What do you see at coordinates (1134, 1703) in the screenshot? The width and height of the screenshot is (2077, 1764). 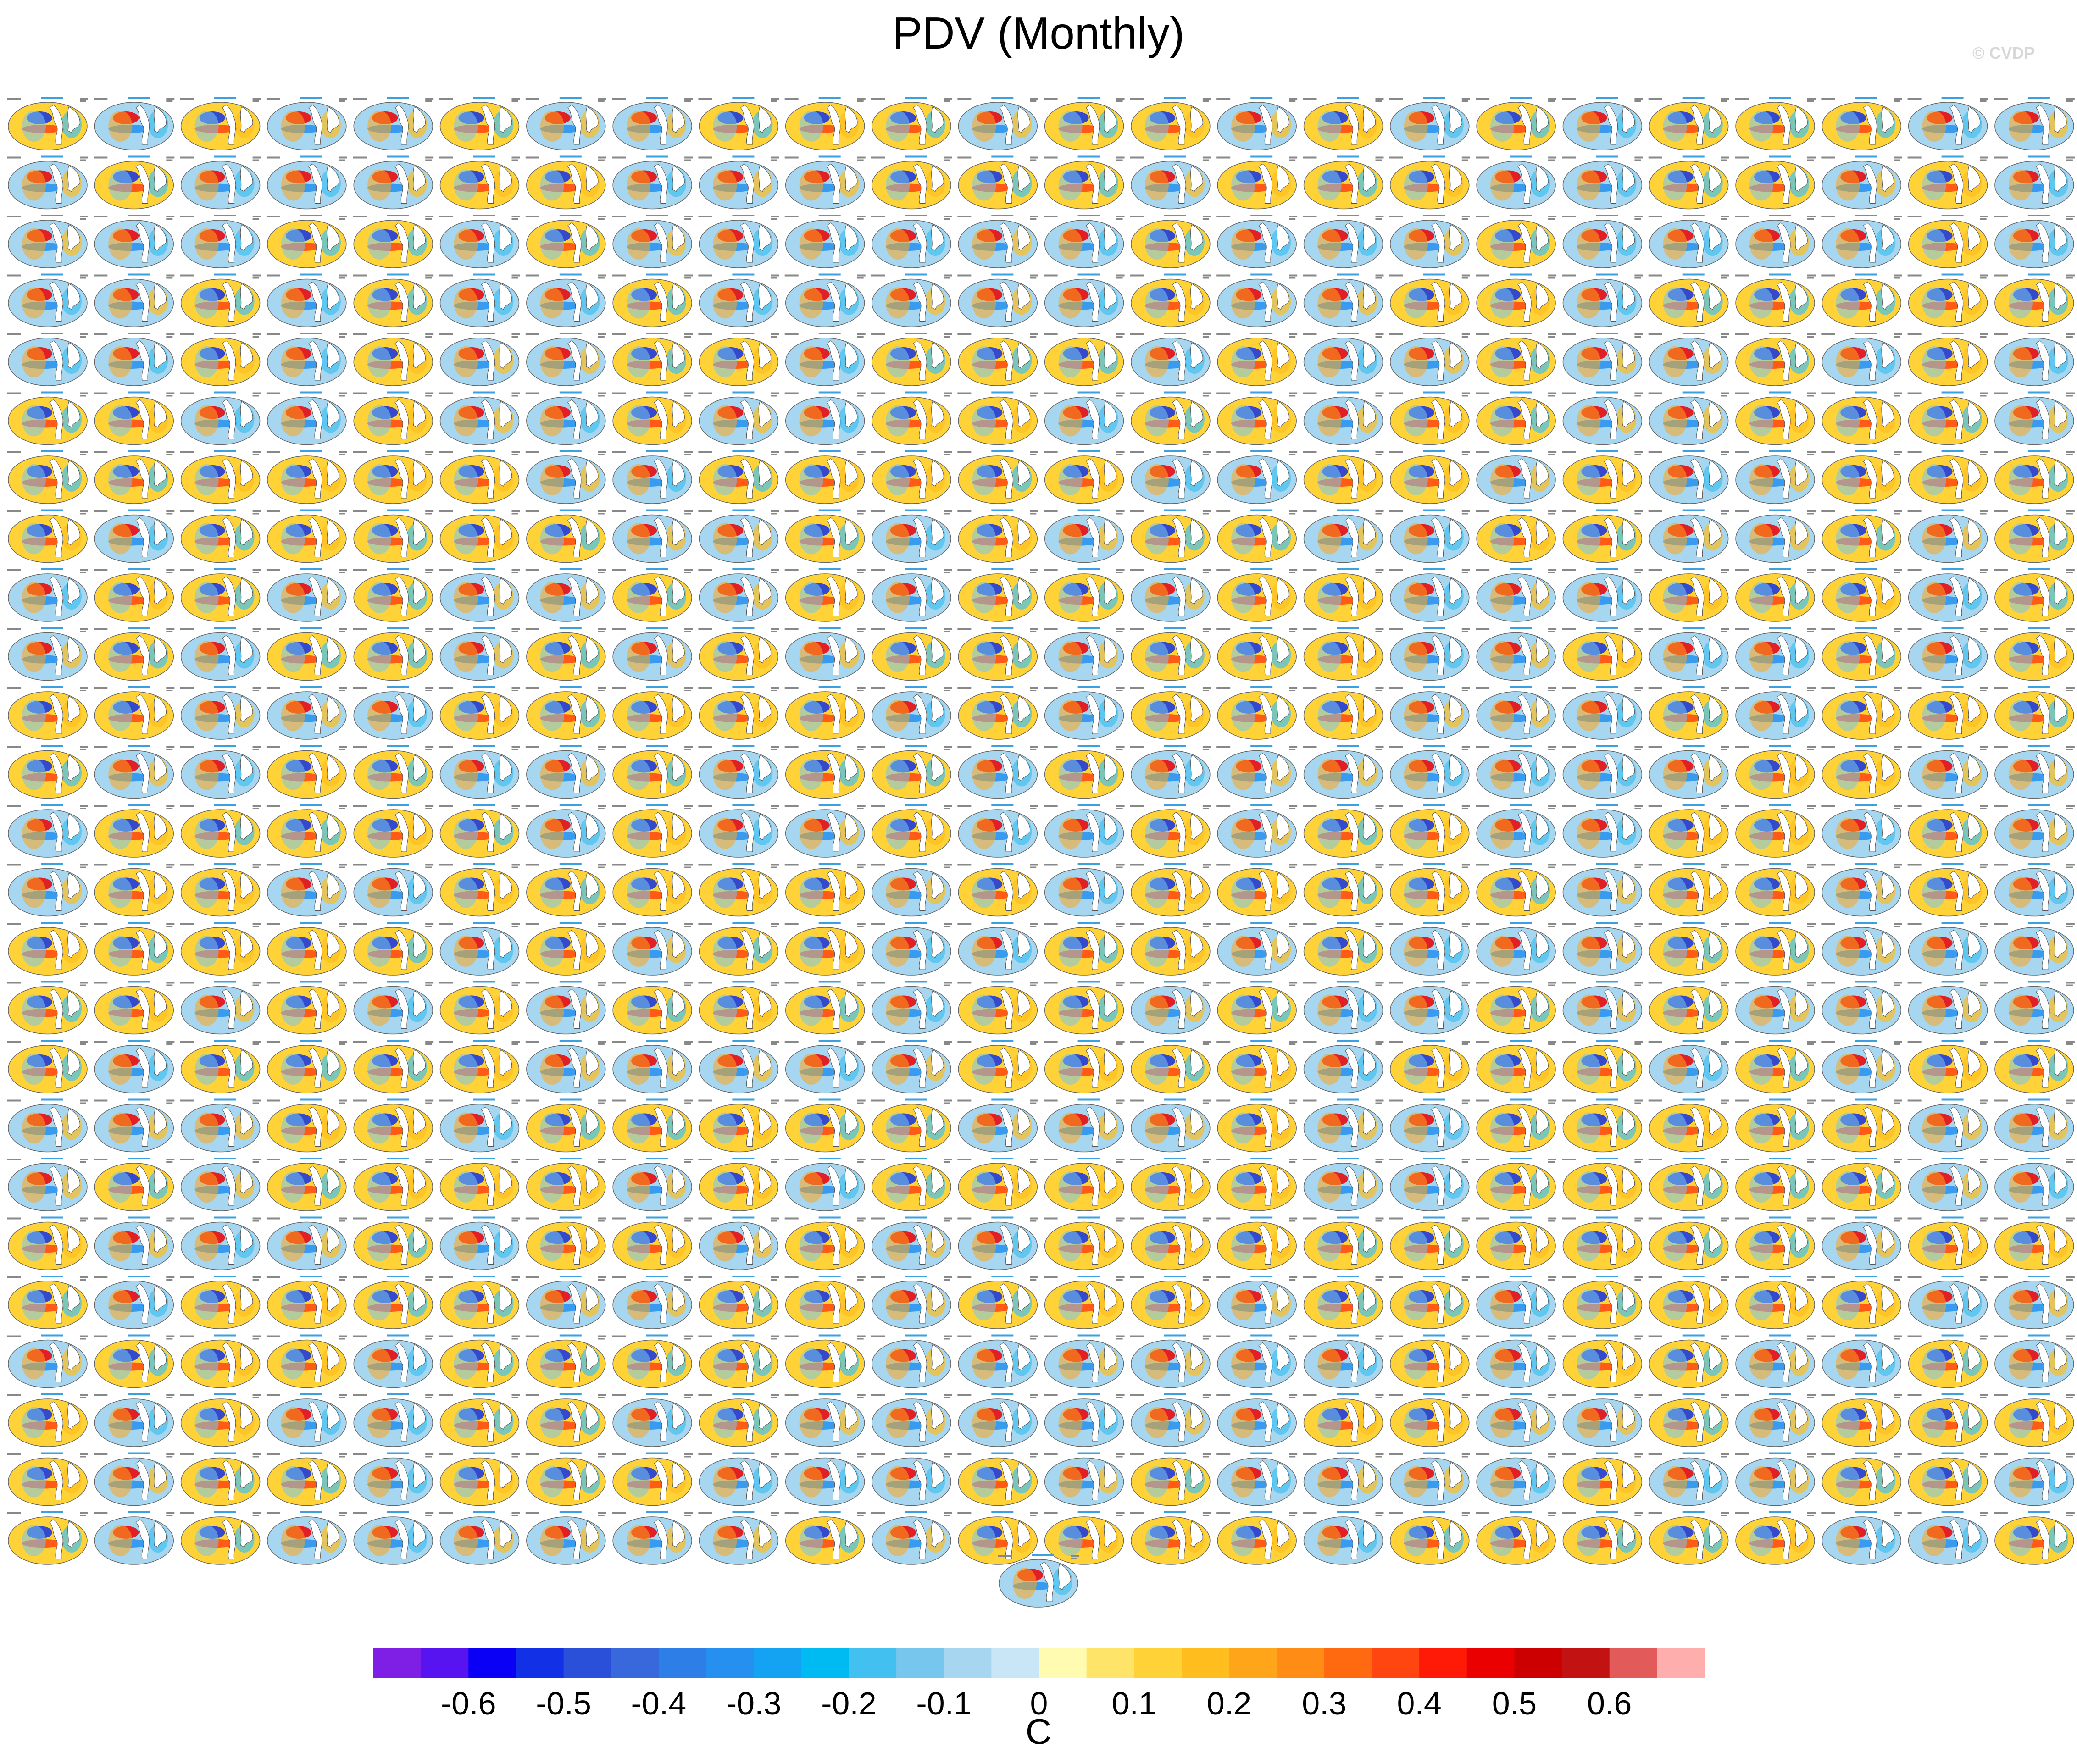 I see `colorbar-tick-label: 0.1` at bounding box center [1134, 1703].